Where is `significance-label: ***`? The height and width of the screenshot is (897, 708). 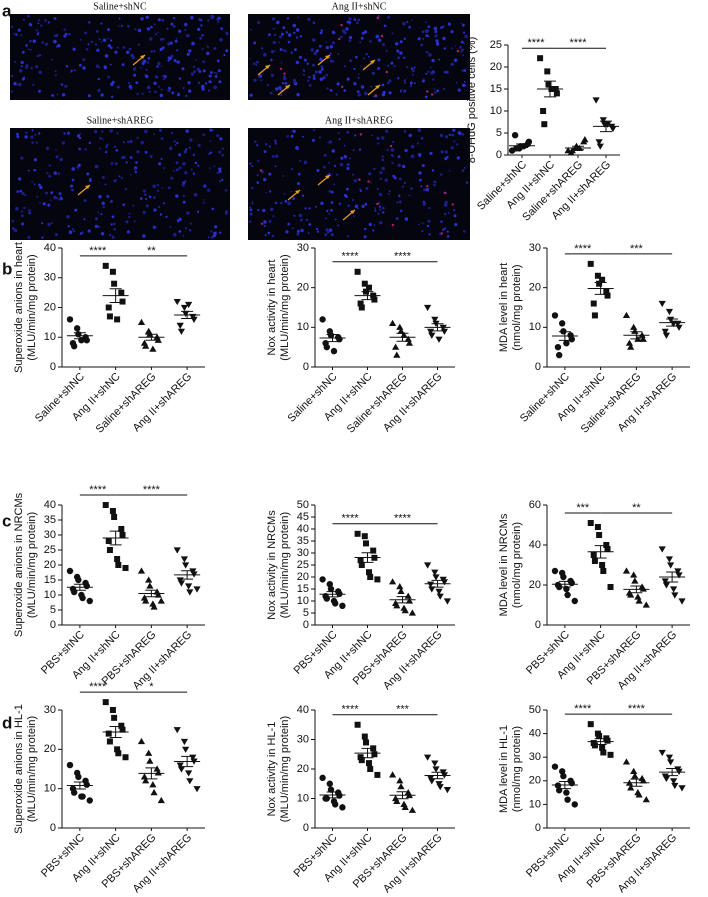
significance-label: *** is located at coordinates (403, 710).